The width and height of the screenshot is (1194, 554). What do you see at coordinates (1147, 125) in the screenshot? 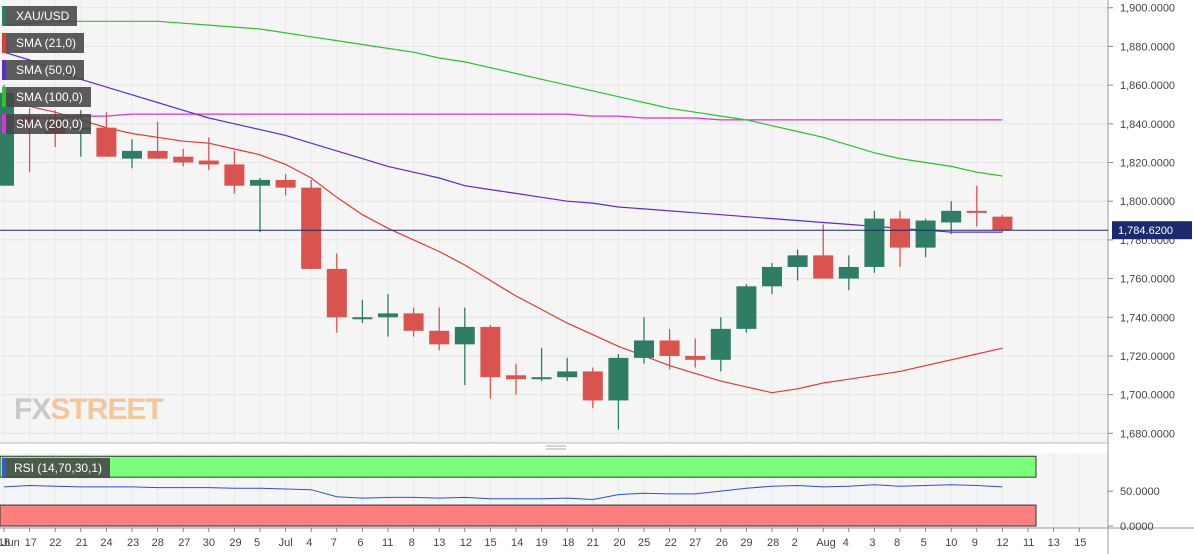
I see `y-tick-label: 1,840.0000` at bounding box center [1147, 125].